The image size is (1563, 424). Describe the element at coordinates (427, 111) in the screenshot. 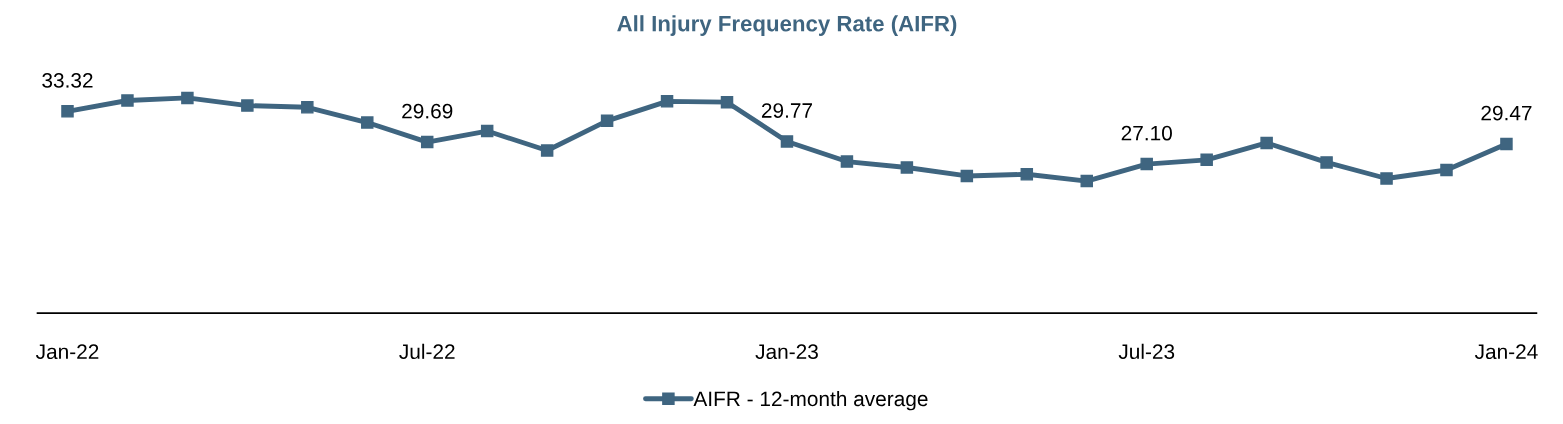

I see `data-label: 29.69` at that location.